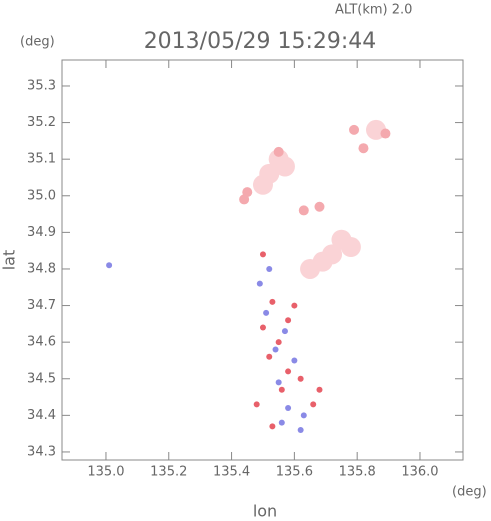 This screenshot has width=491, height=521. I want to click on x-tick-label: 135.8, so click(357, 472).